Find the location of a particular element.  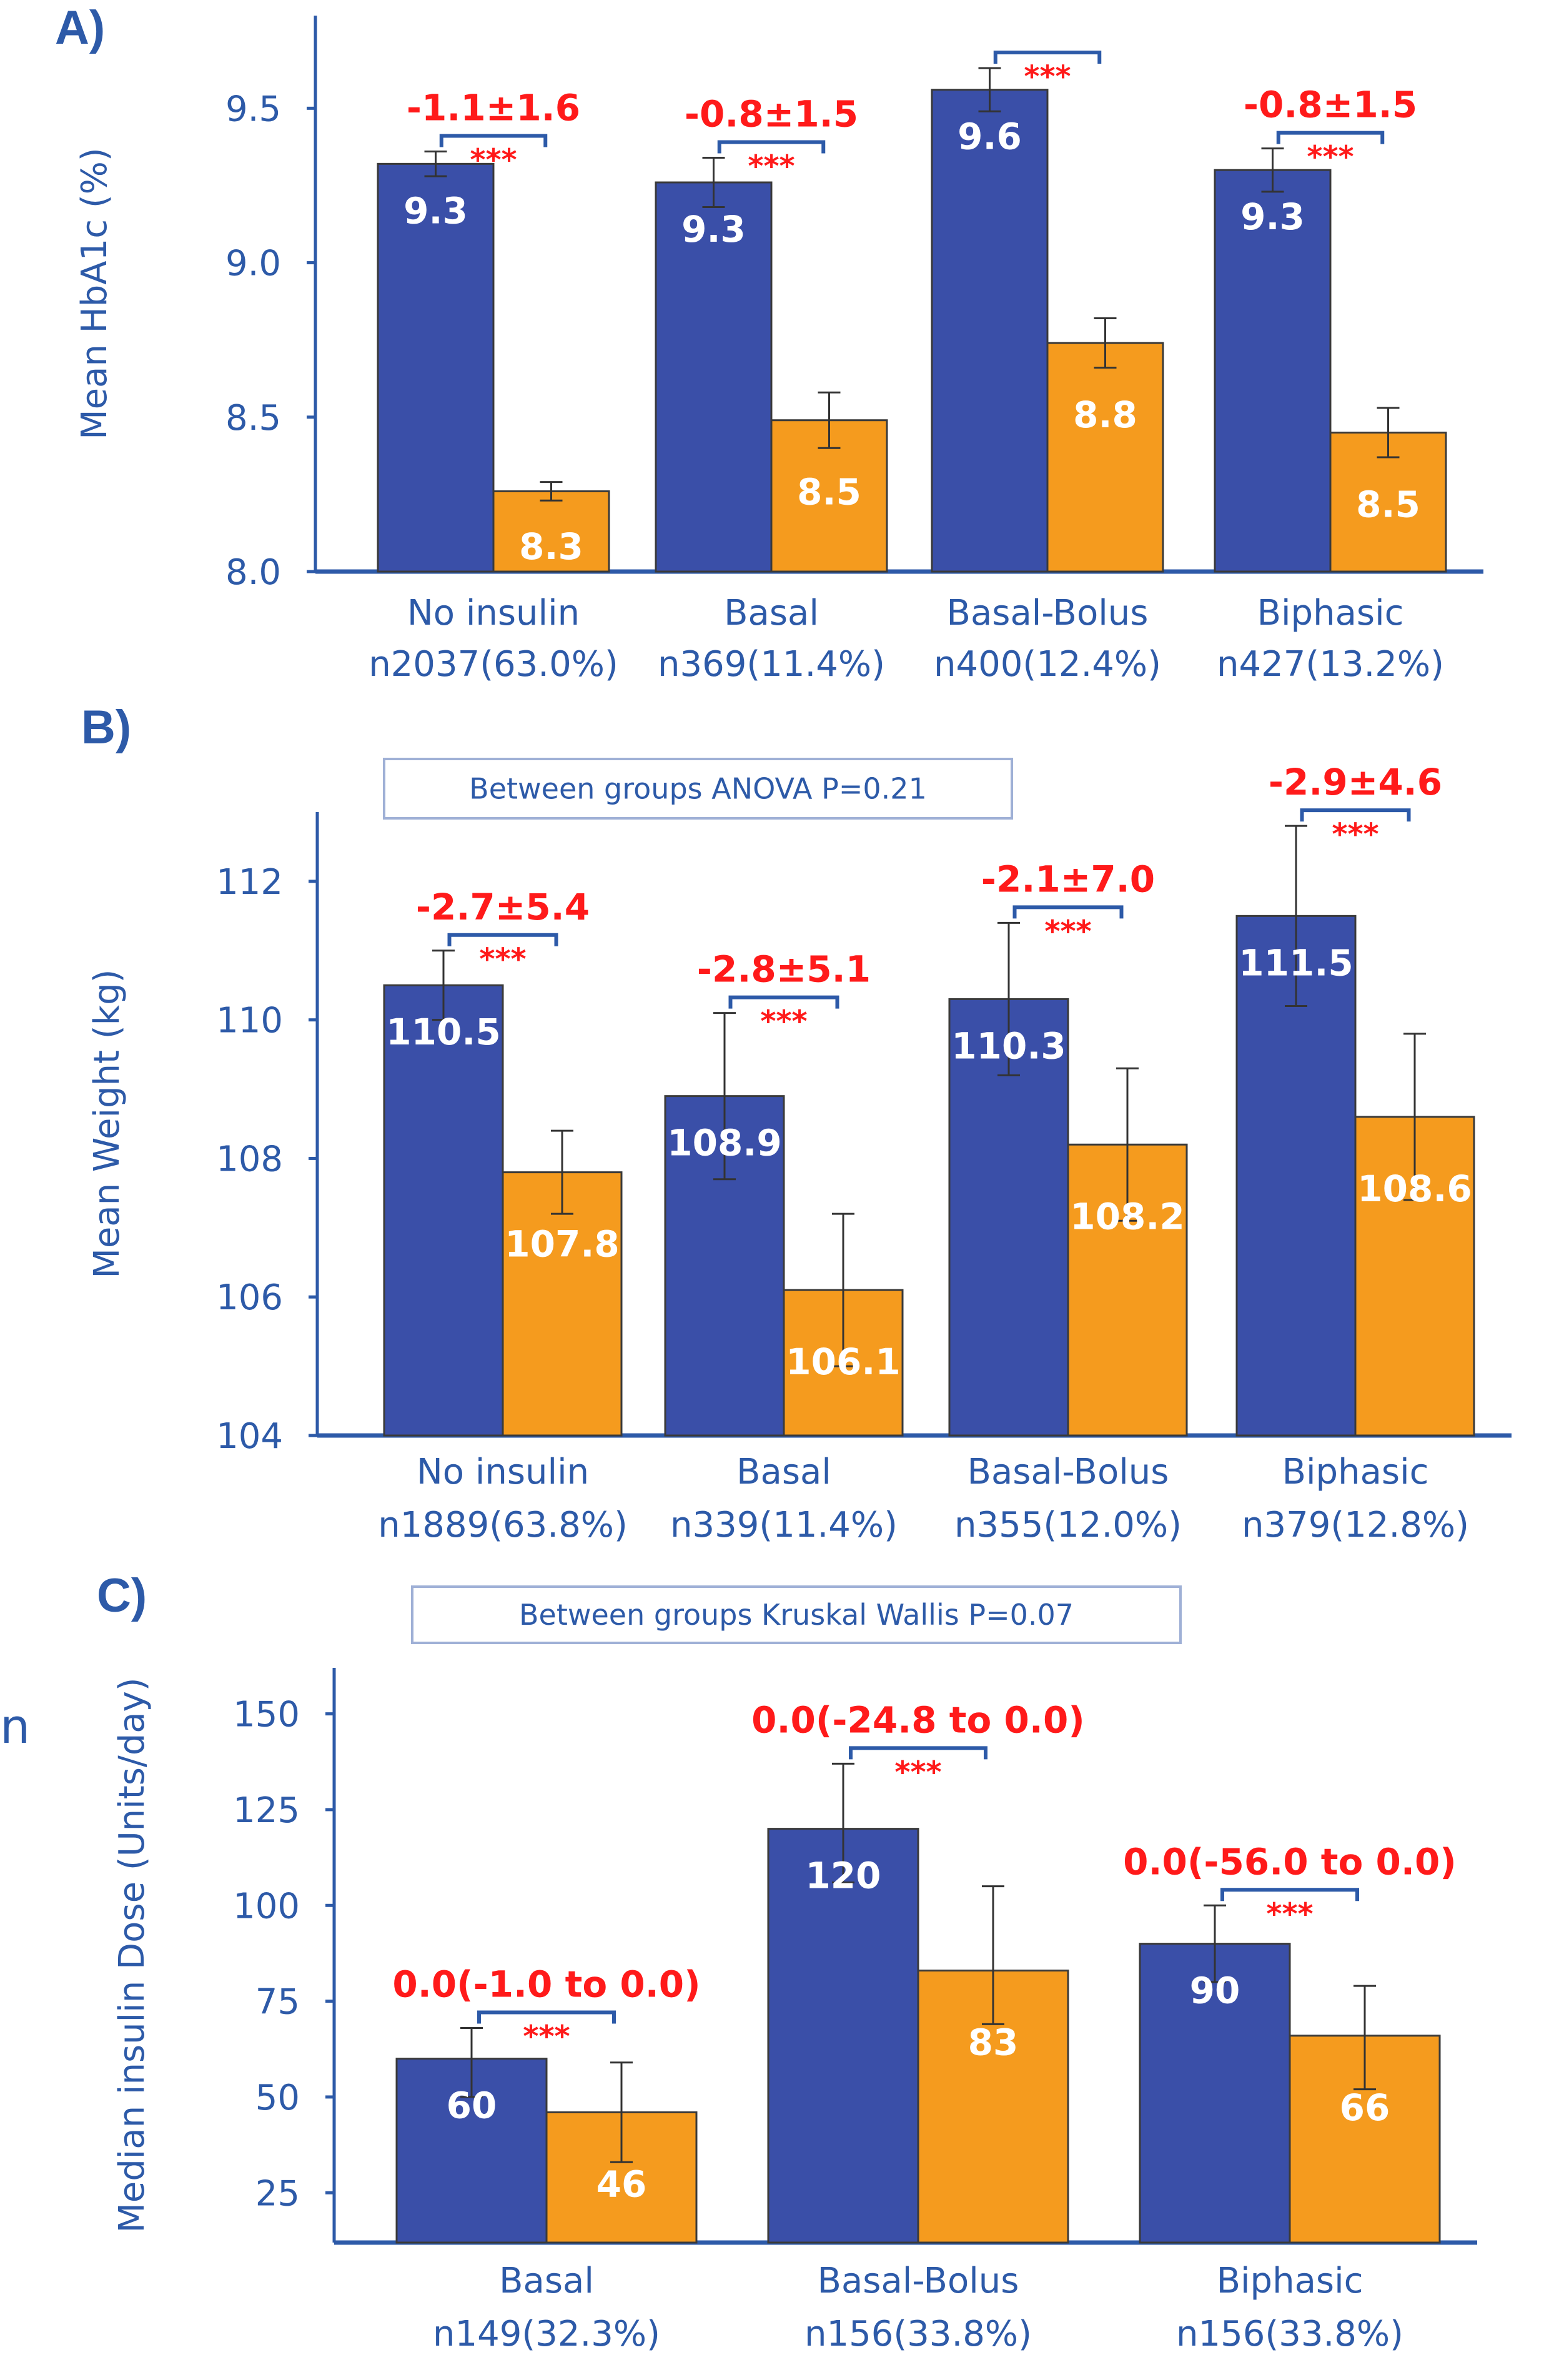

bar-value-label: 106.1 is located at coordinates (843, 1362).